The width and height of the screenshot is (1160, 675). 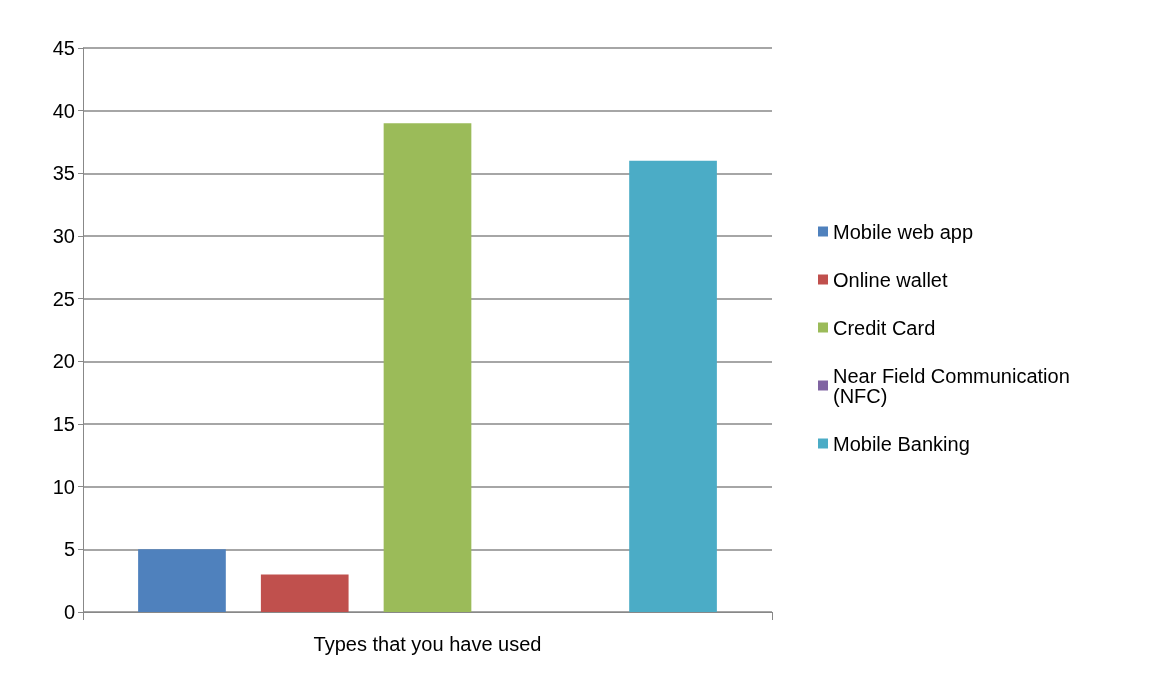 I want to click on legend-label: Mobile web app, so click(x=903, y=231).